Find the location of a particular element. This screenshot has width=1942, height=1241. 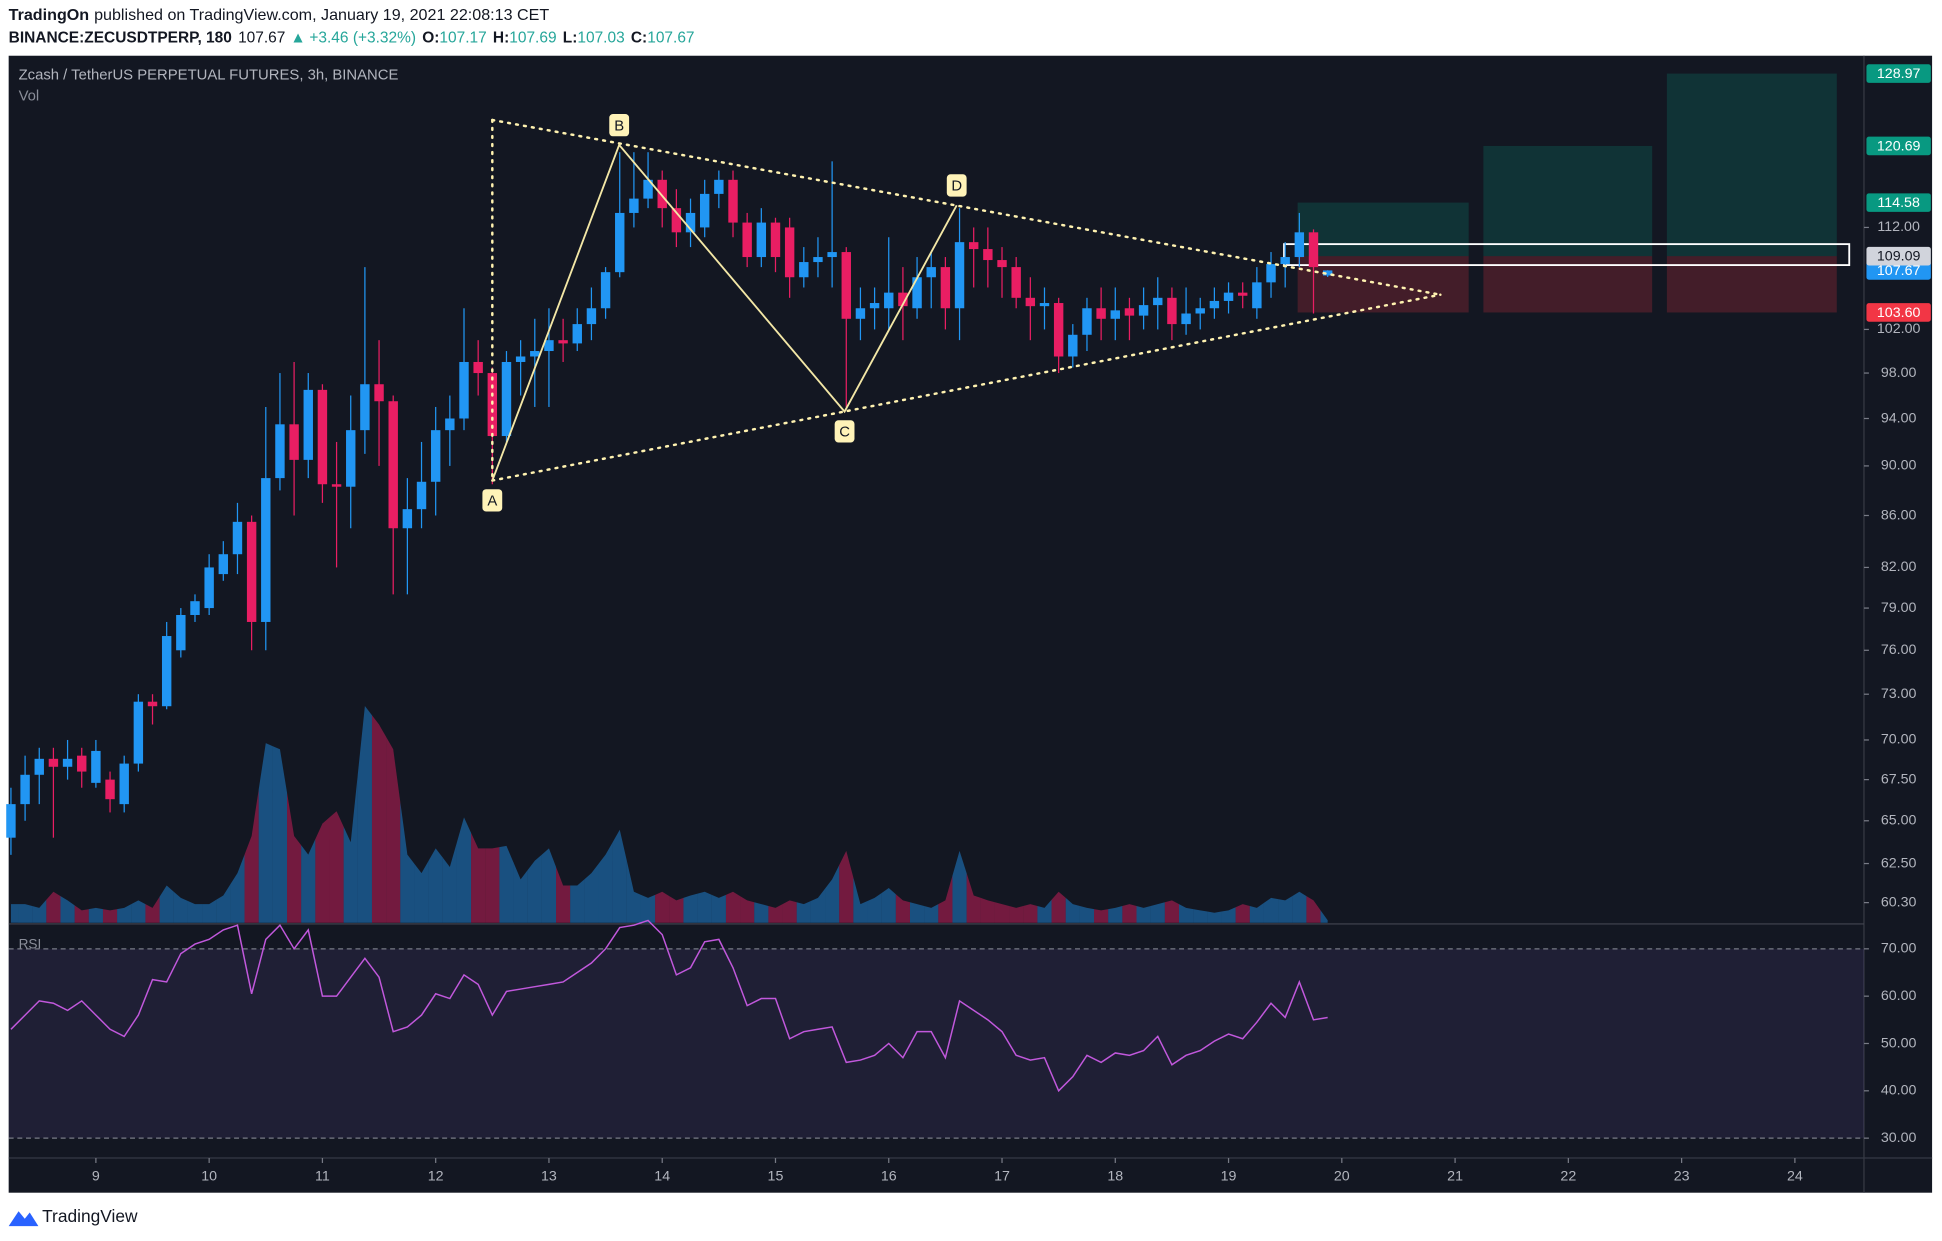

pattern-label: C is located at coordinates (844, 433).